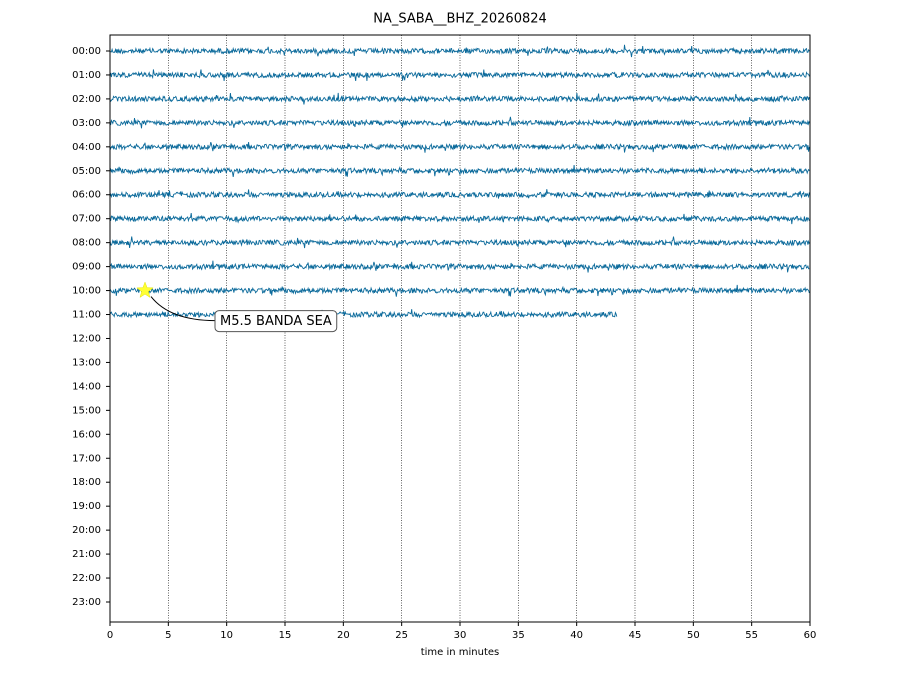  Describe the element at coordinates (86, 243) in the screenshot. I see `y-tick-label: 08:00` at that location.